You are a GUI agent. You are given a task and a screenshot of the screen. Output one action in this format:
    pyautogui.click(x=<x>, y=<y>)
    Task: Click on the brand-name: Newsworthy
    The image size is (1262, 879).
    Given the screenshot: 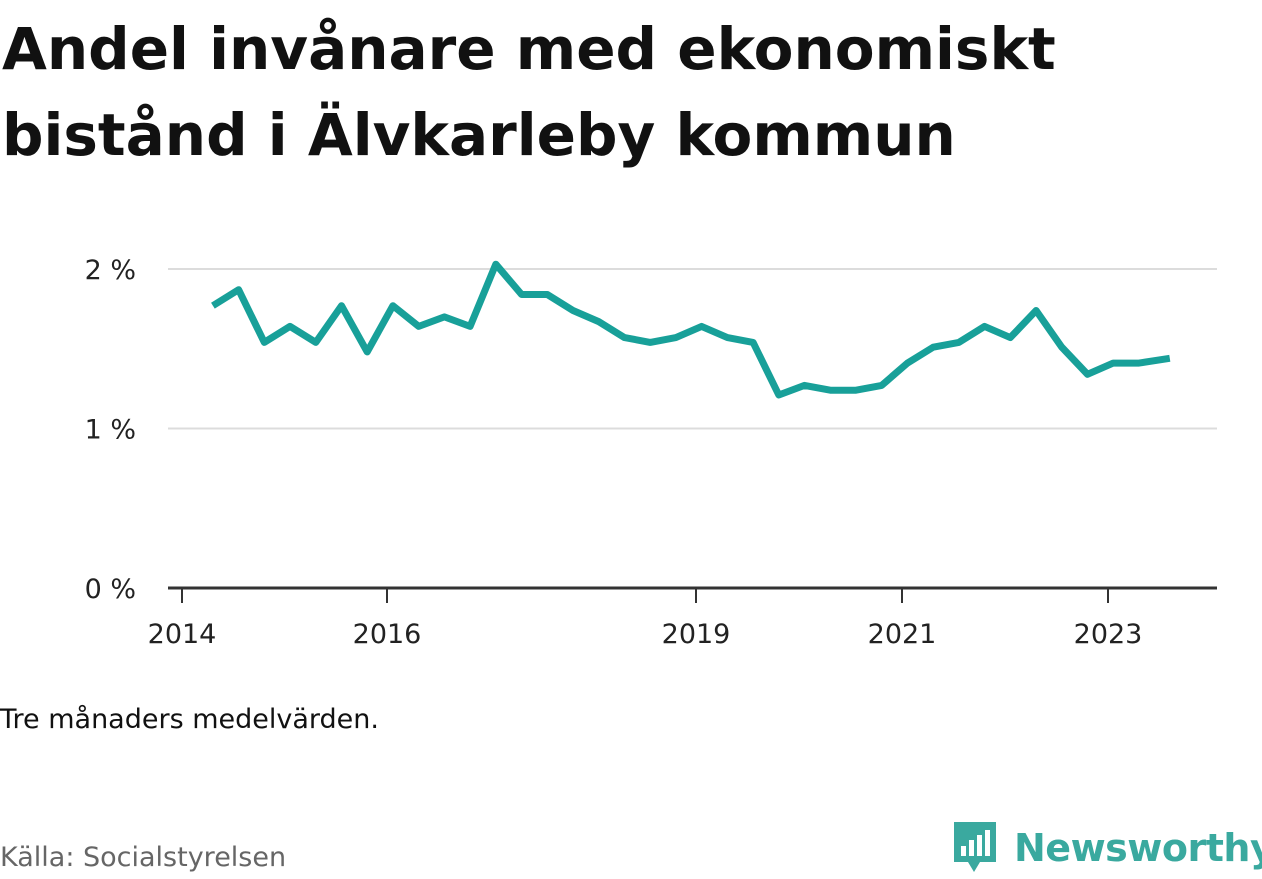 What is the action you would take?
    pyautogui.click(x=1138, y=848)
    